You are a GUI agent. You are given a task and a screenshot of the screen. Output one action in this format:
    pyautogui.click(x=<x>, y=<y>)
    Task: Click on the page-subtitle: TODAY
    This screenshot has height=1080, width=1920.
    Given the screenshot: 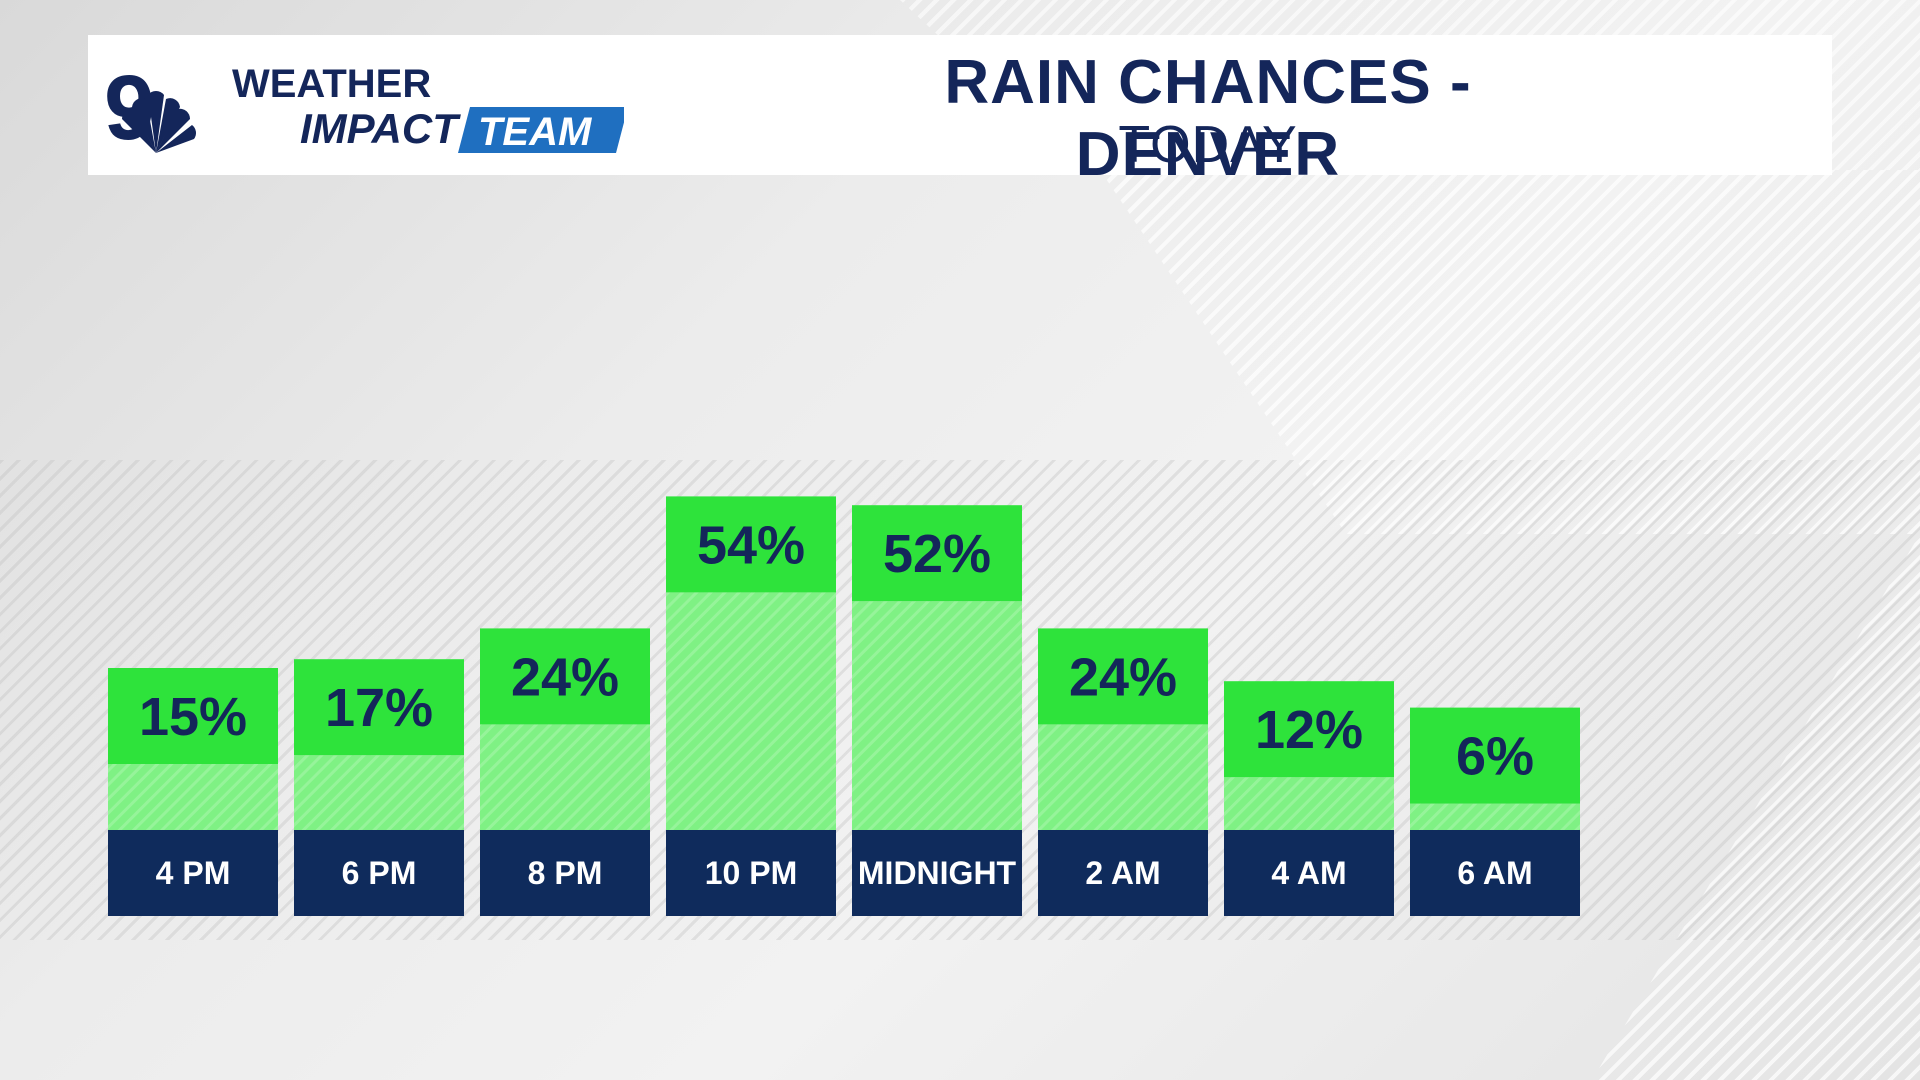 What is the action you would take?
    pyautogui.click(x=1208, y=145)
    